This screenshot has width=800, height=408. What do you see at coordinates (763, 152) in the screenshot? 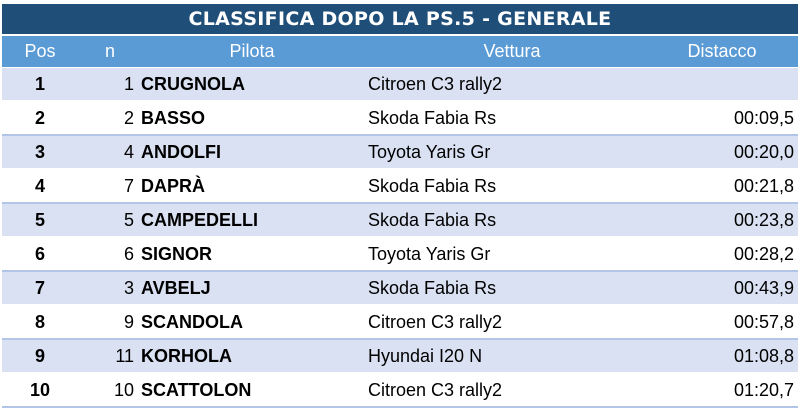
I see `cell-distacco: 00:20,0` at bounding box center [763, 152].